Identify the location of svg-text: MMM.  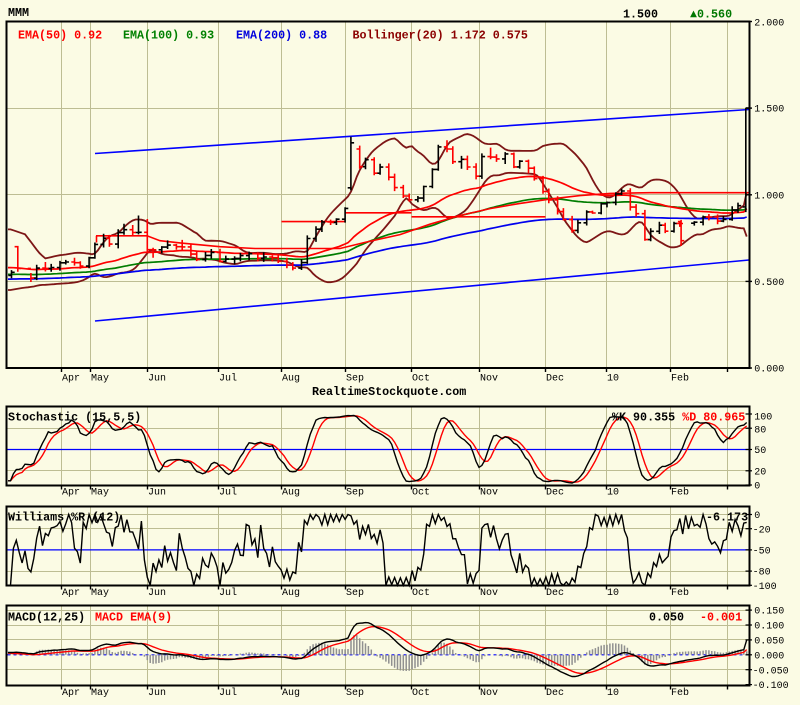
(18, 13).